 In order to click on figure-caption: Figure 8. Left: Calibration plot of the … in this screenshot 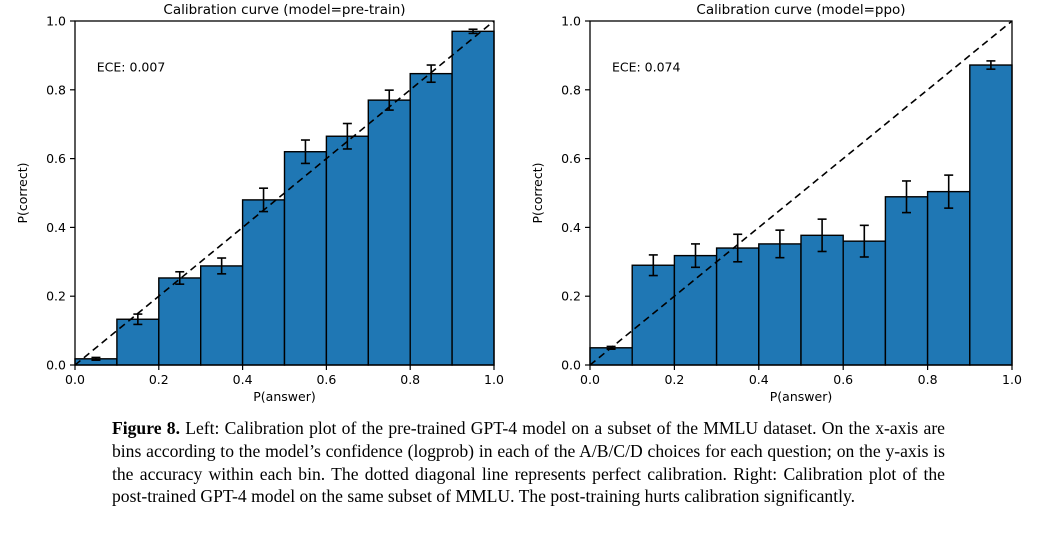, I will do `click(528, 462)`.